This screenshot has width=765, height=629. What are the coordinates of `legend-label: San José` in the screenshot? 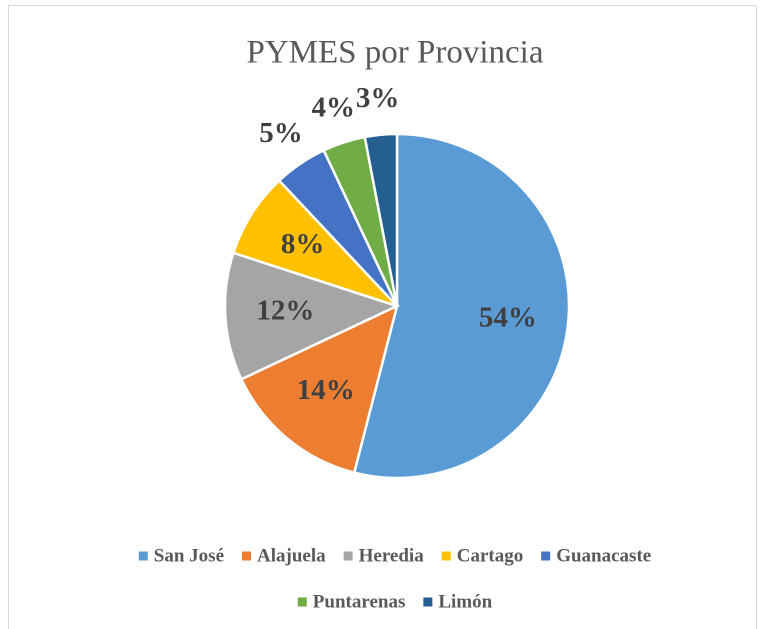 It's located at (189, 555).